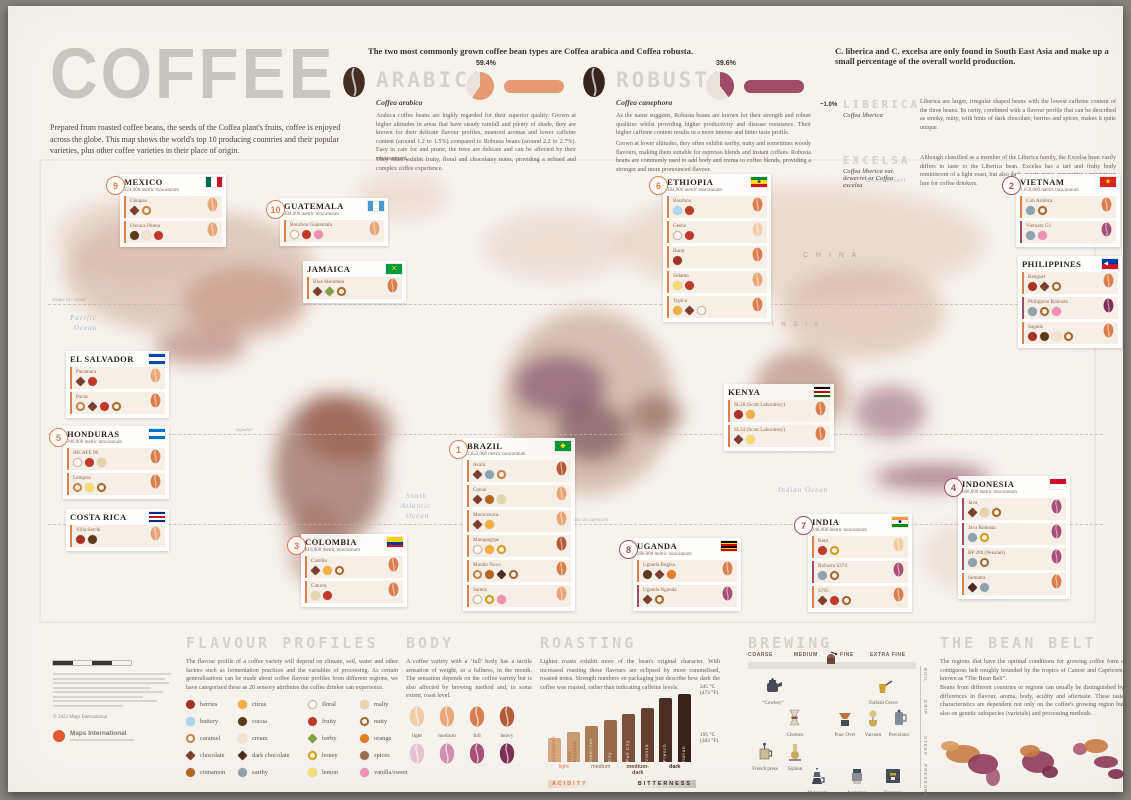 This screenshot has width=1131, height=800. Describe the element at coordinates (458, 449) in the screenshot. I see `rank-badge: 1` at that location.